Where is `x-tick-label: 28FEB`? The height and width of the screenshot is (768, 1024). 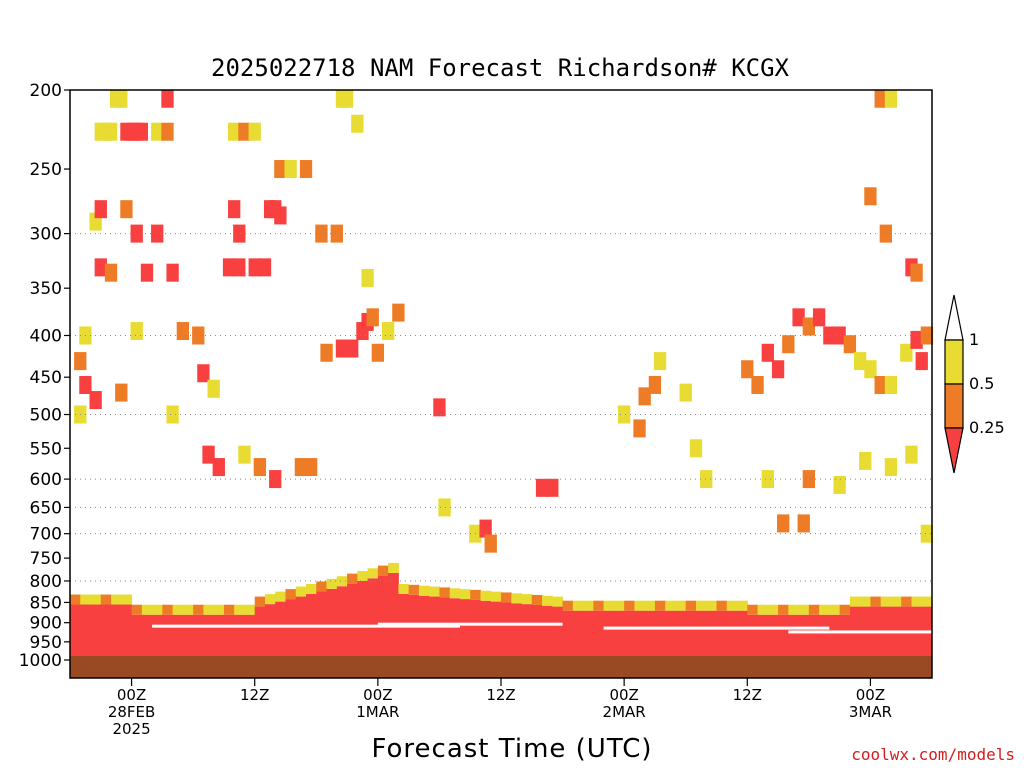 x-tick-label: 28FEB is located at coordinates (131, 712).